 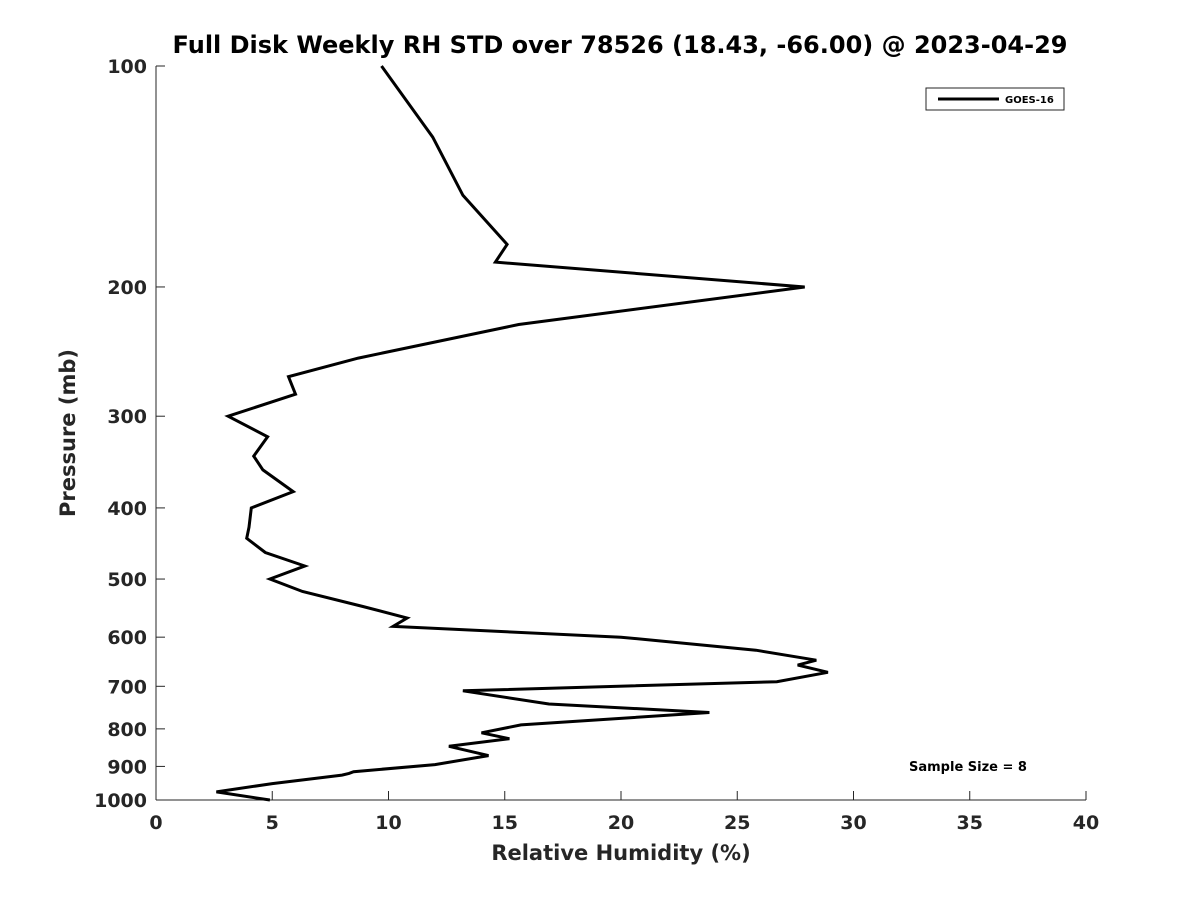 I want to click on x-tick-label: 0, so click(x=155, y=823).